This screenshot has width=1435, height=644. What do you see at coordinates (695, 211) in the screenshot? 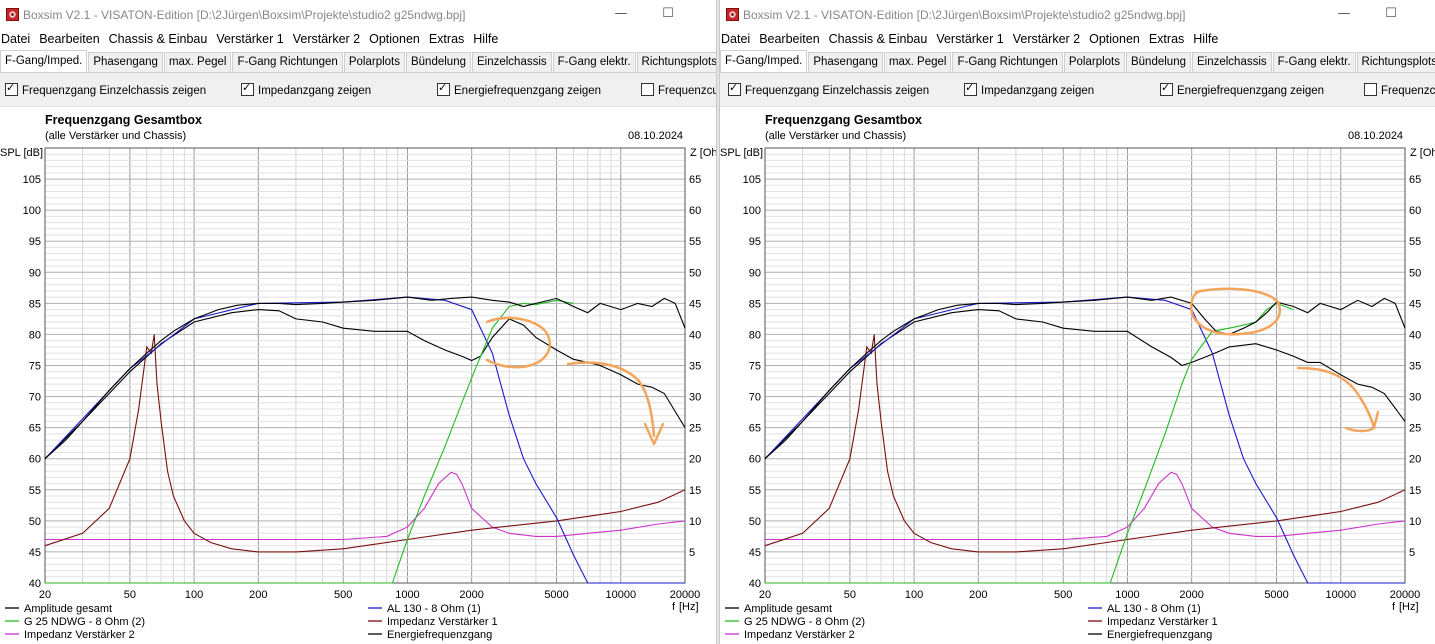
I see `y2-tick-label: 60` at bounding box center [695, 211].